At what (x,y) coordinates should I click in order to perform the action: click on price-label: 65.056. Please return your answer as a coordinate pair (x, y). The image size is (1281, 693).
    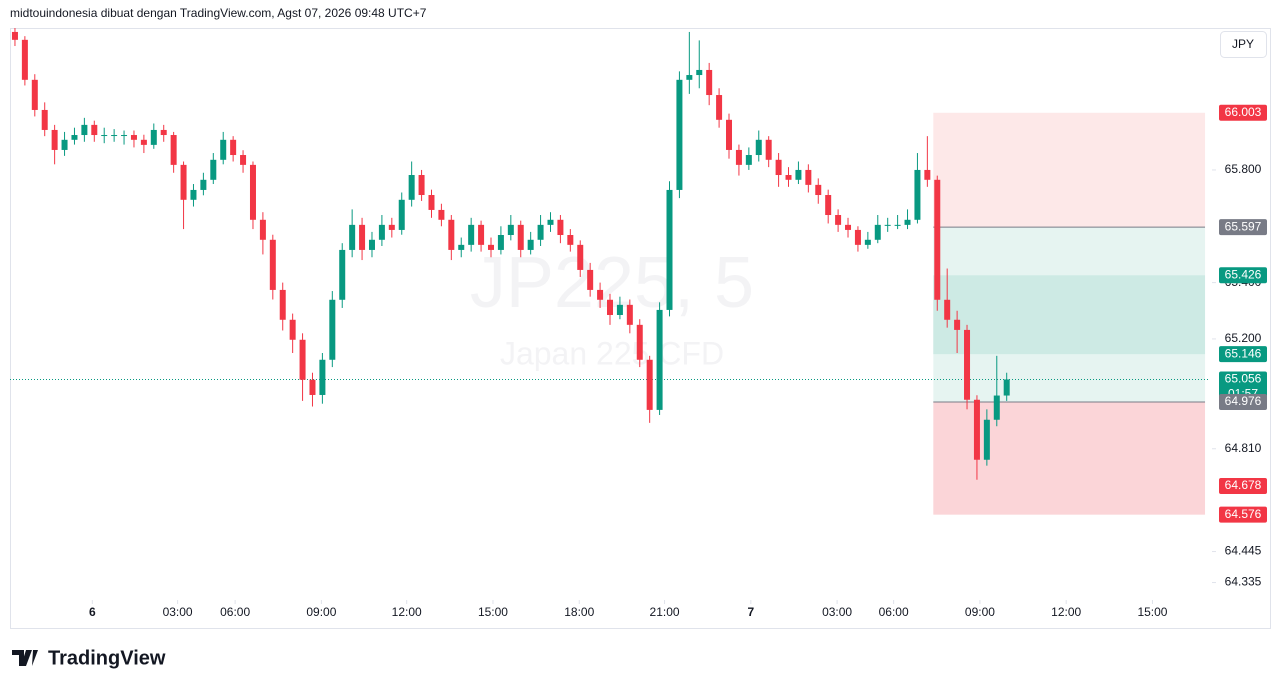
    Looking at the image, I should click on (1243, 379).